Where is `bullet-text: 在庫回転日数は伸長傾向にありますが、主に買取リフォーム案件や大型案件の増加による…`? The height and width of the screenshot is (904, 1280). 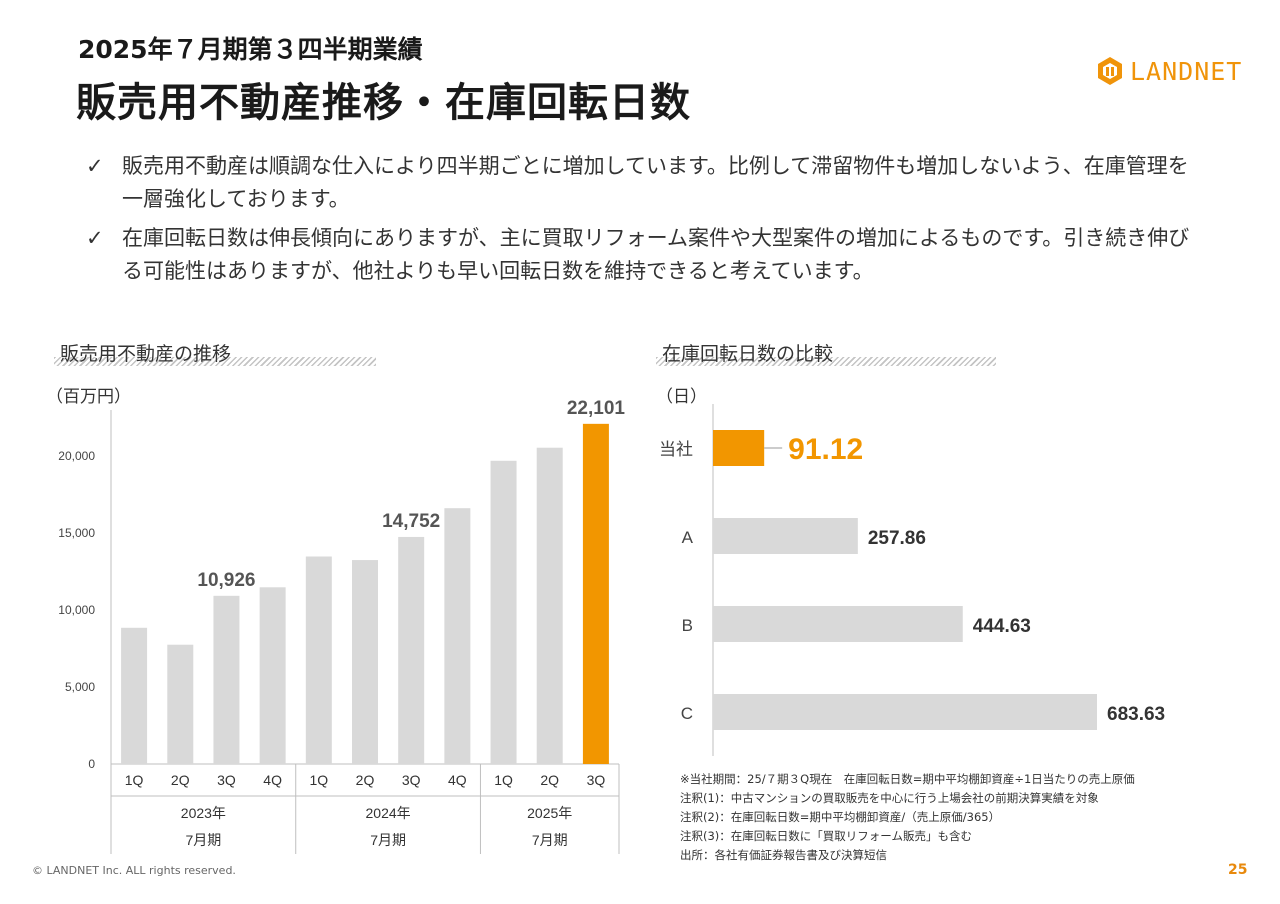
bullet-text: 在庫回転日数は伸長傾向にありますが、主に買取リフォーム案件や大型案件の増加による… is located at coordinates (656, 254).